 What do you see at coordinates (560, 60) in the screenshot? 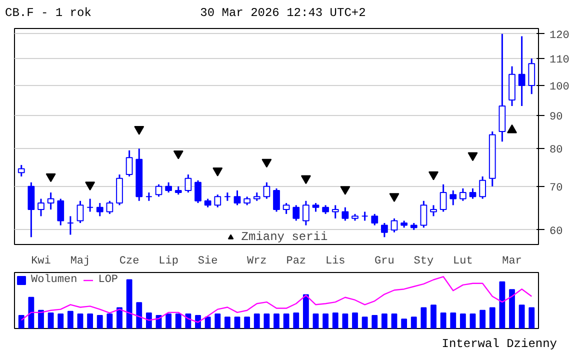
I see `y-tick-label: 110` at bounding box center [560, 60].